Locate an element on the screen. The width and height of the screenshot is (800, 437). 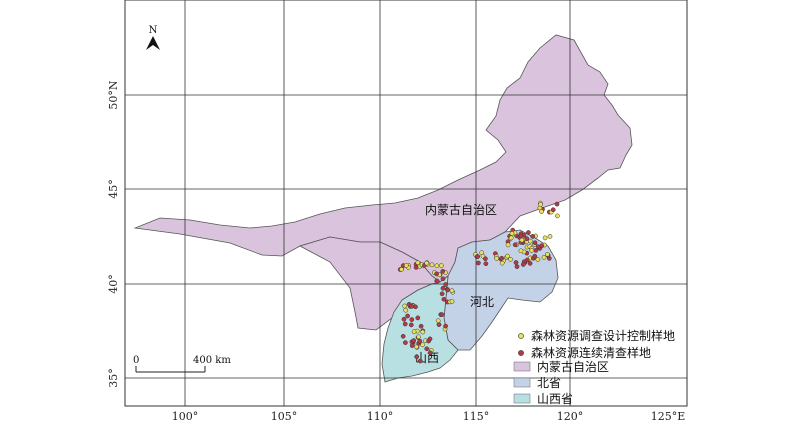
north-arrow-icon is located at coordinates (153, 43).